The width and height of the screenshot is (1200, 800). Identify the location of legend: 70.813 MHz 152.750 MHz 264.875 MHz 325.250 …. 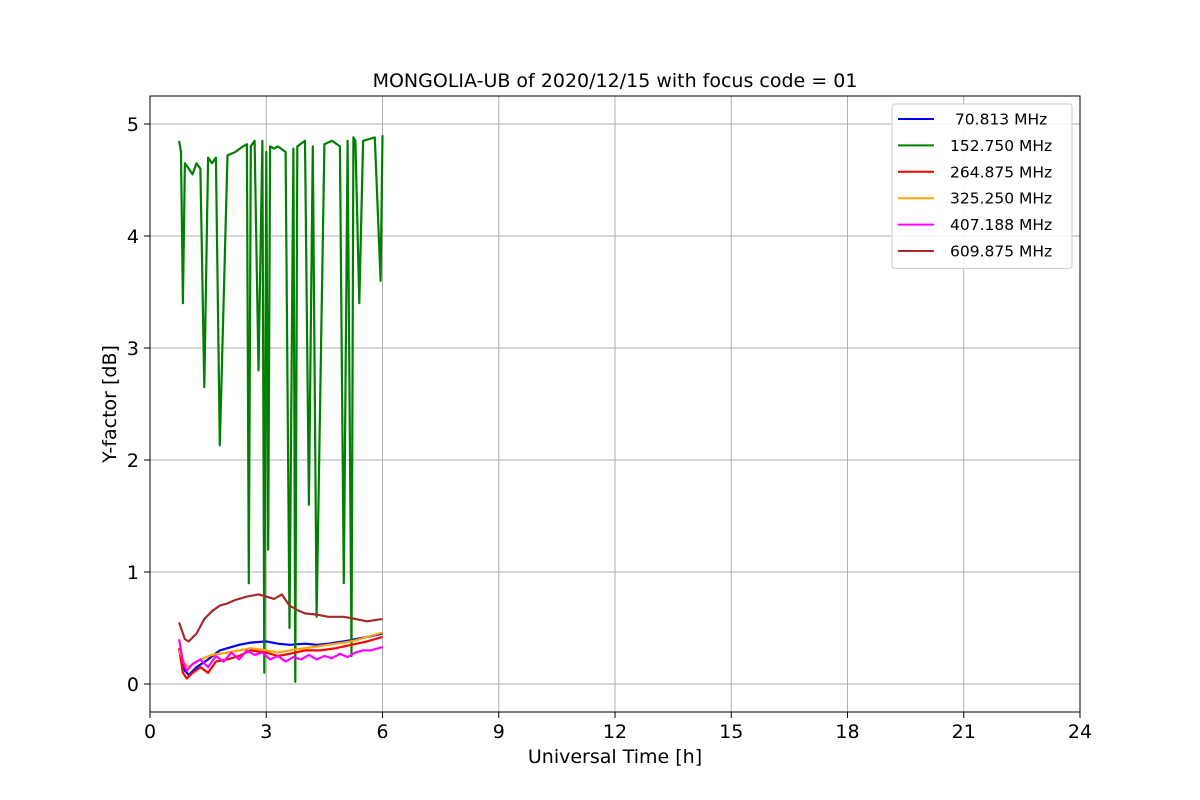
(982, 186).